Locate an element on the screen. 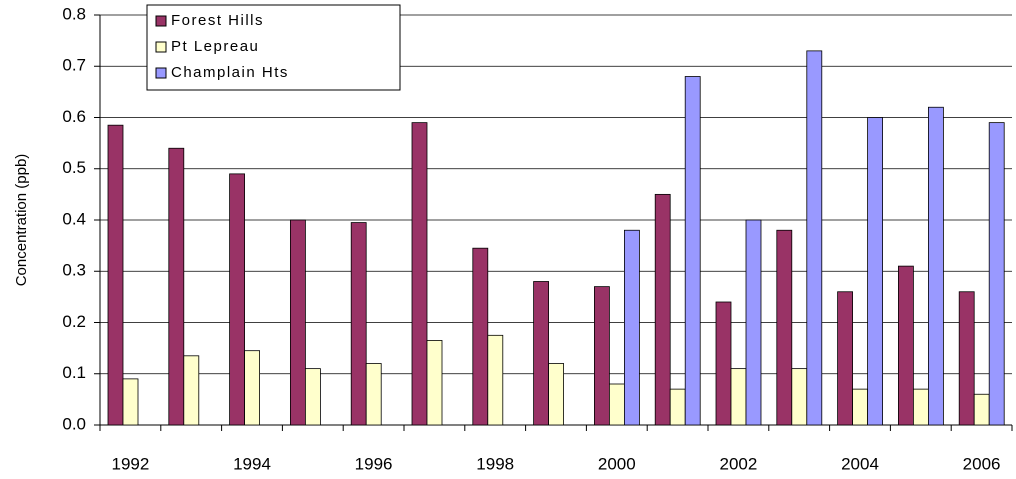 This screenshot has width=1016, height=479. x-tick-label: 2004 is located at coordinates (860, 463).